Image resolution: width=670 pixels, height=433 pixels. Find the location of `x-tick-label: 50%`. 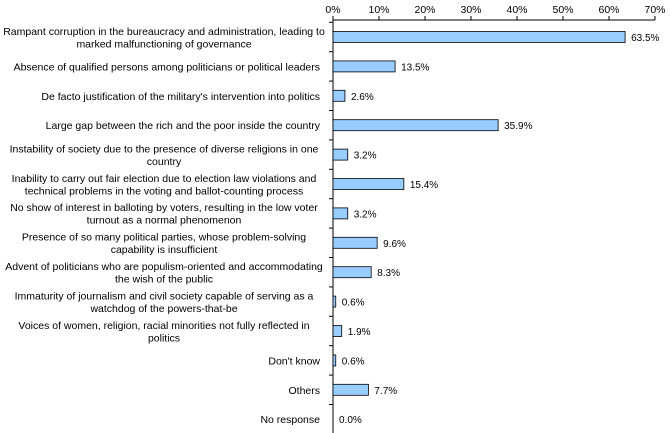

x-tick-label: 50% is located at coordinates (562, 10).